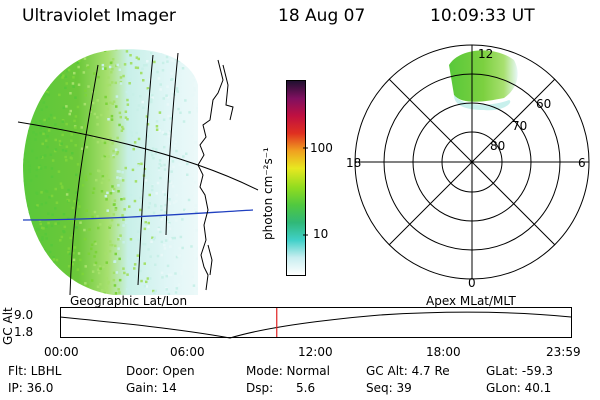 The width and height of the screenshot is (600, 400). What do you see at coordinates (35, 371) in the screenshot?
I see `info-filter: Flt: LBHL` at bounding box center [35, 371].